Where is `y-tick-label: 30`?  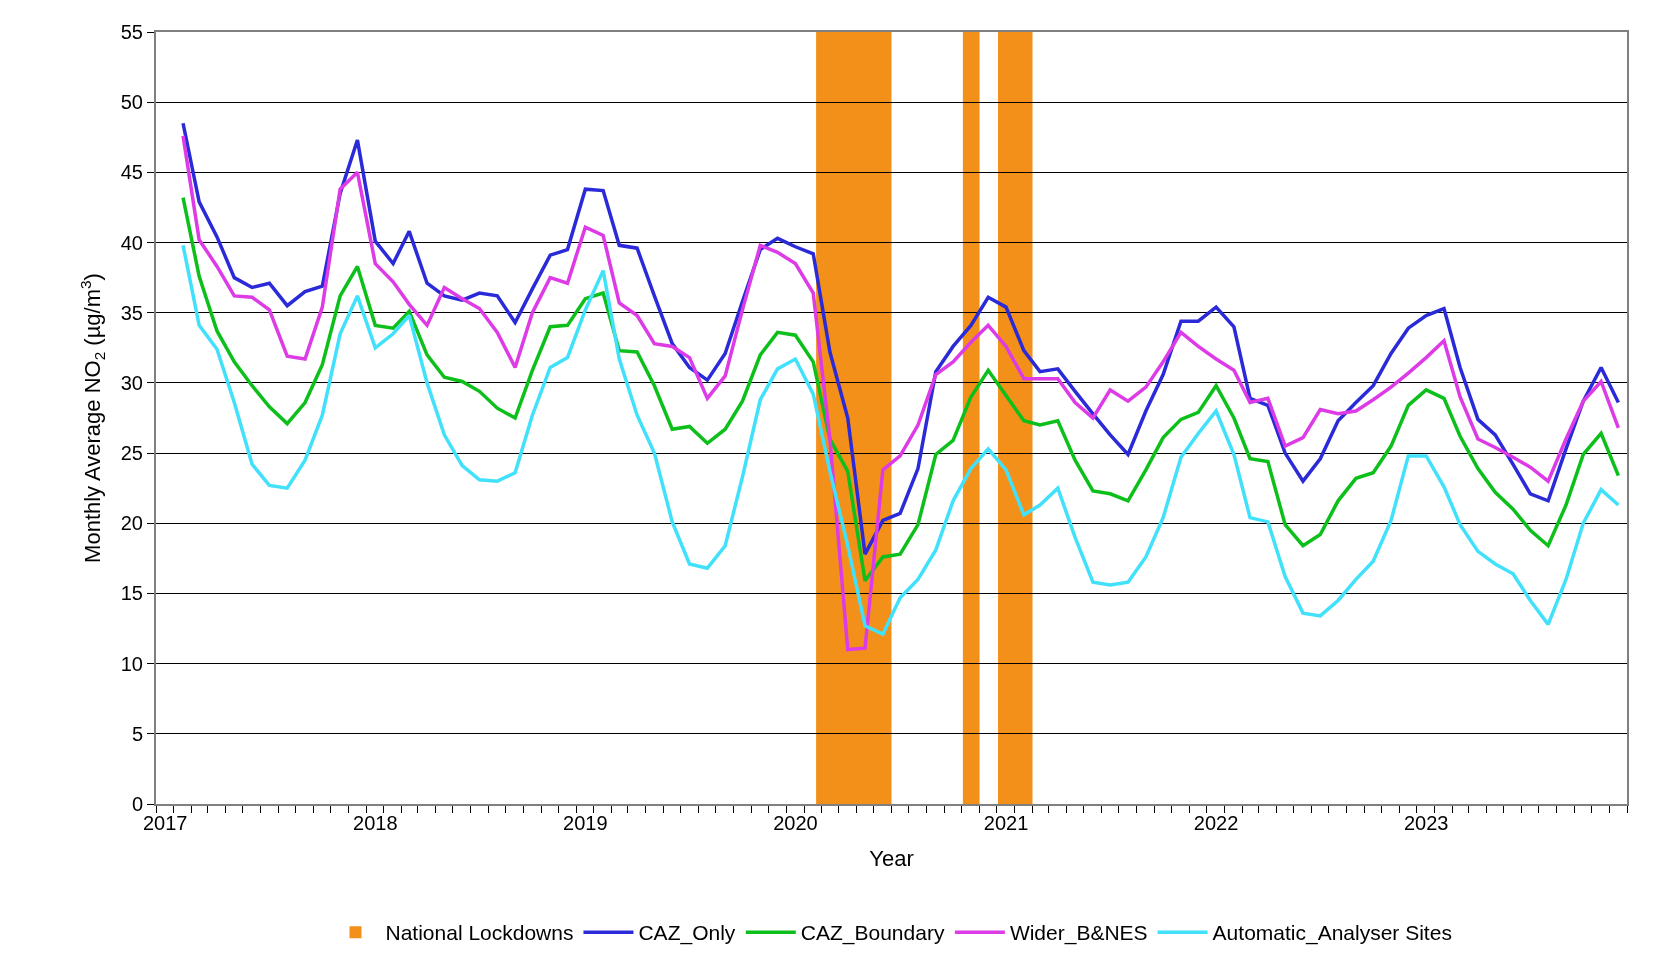
y-tick-label: 30 is located at coordinates (131, 382).